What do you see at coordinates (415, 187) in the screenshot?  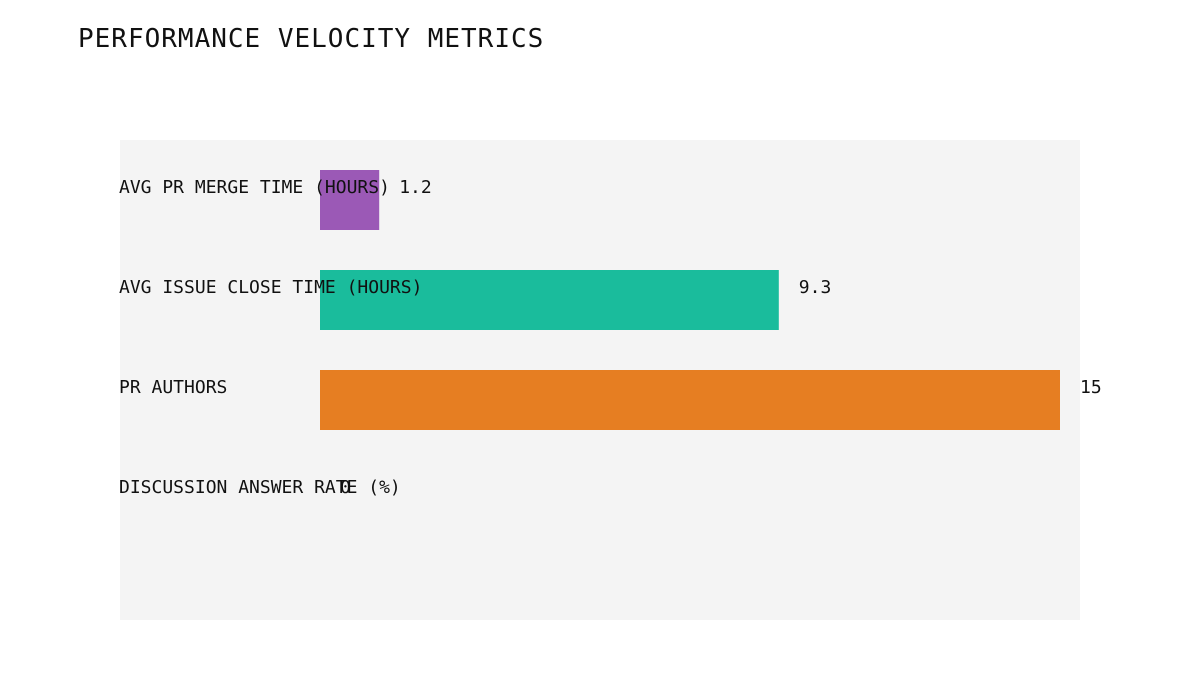 I see `value-label-avg-pr-merge-time-hours: 1.2` at bounding box center [415, 187].